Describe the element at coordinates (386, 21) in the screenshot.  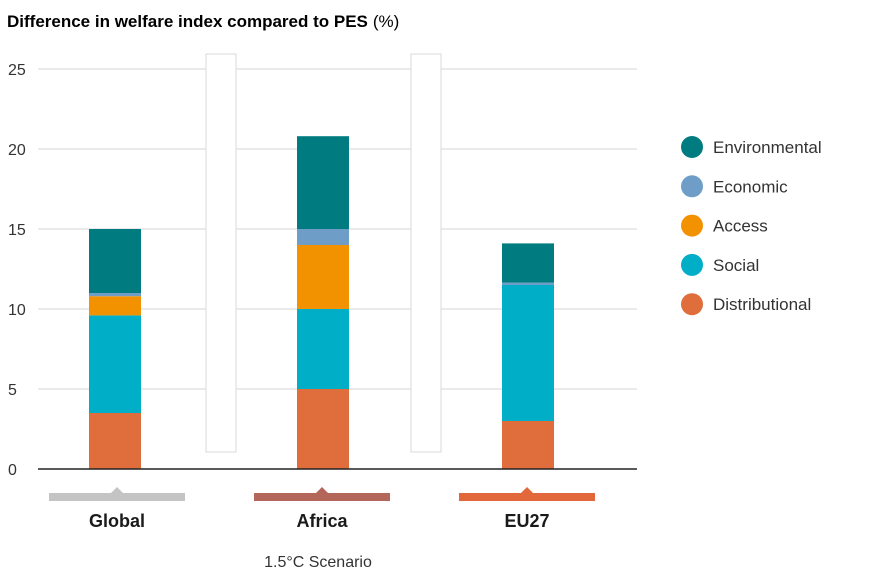
I see `chart-title-unit: (%)` at that location.